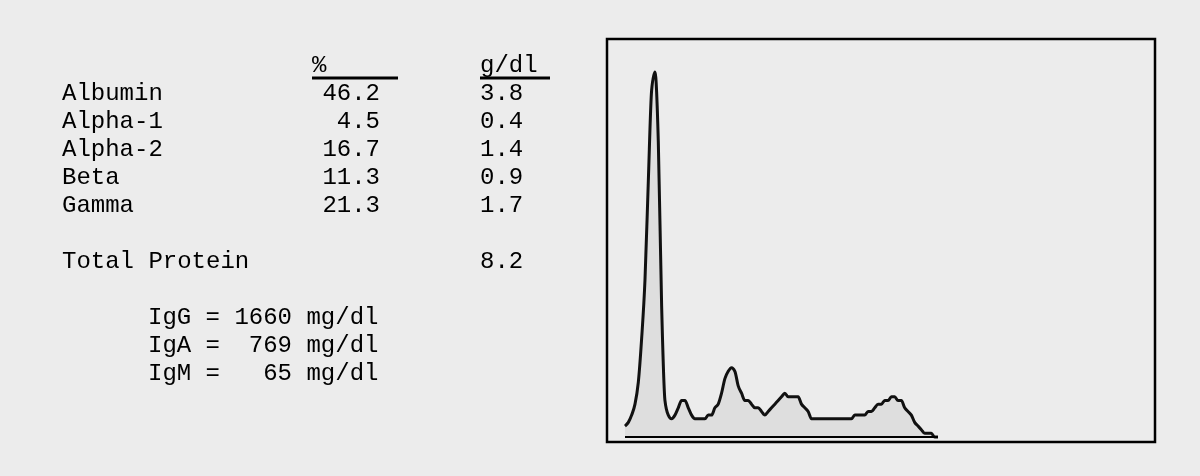 This screenshot has width=1200, height=476. I want to click on data-label: 1.4, so click(502, 149).